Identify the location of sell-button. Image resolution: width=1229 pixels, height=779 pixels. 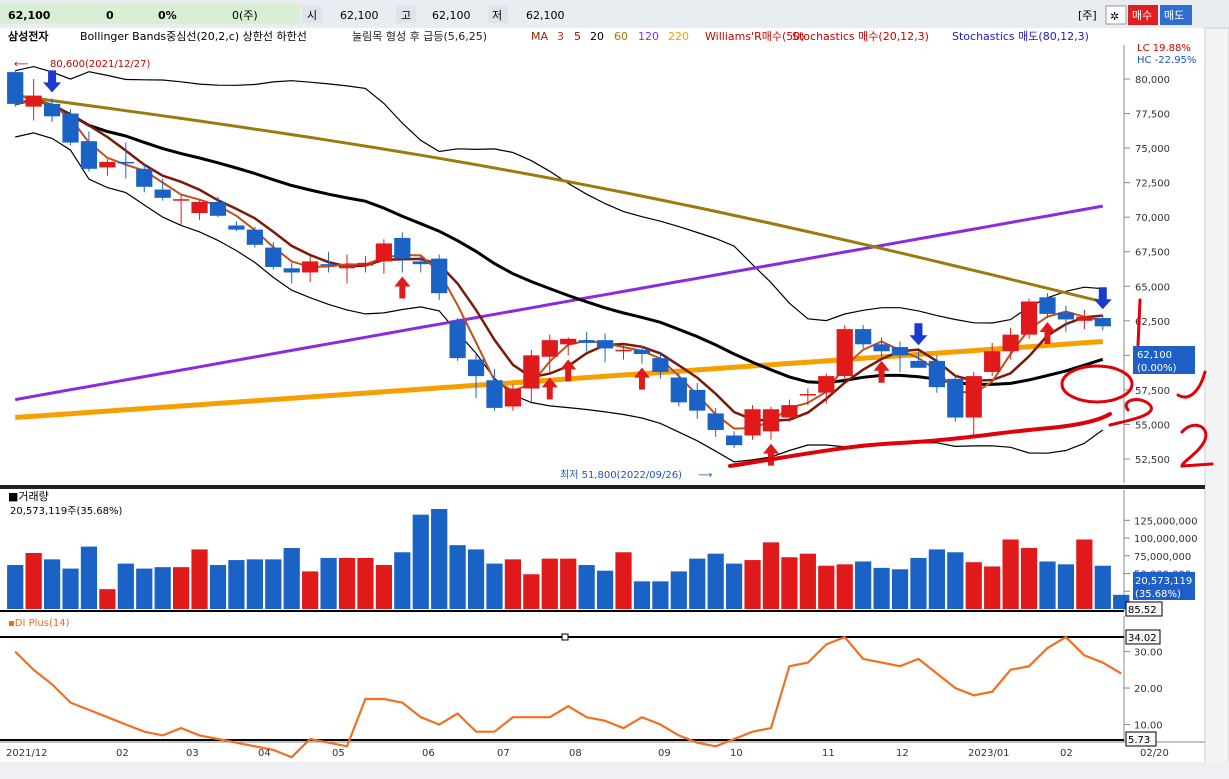
(1176, 15).